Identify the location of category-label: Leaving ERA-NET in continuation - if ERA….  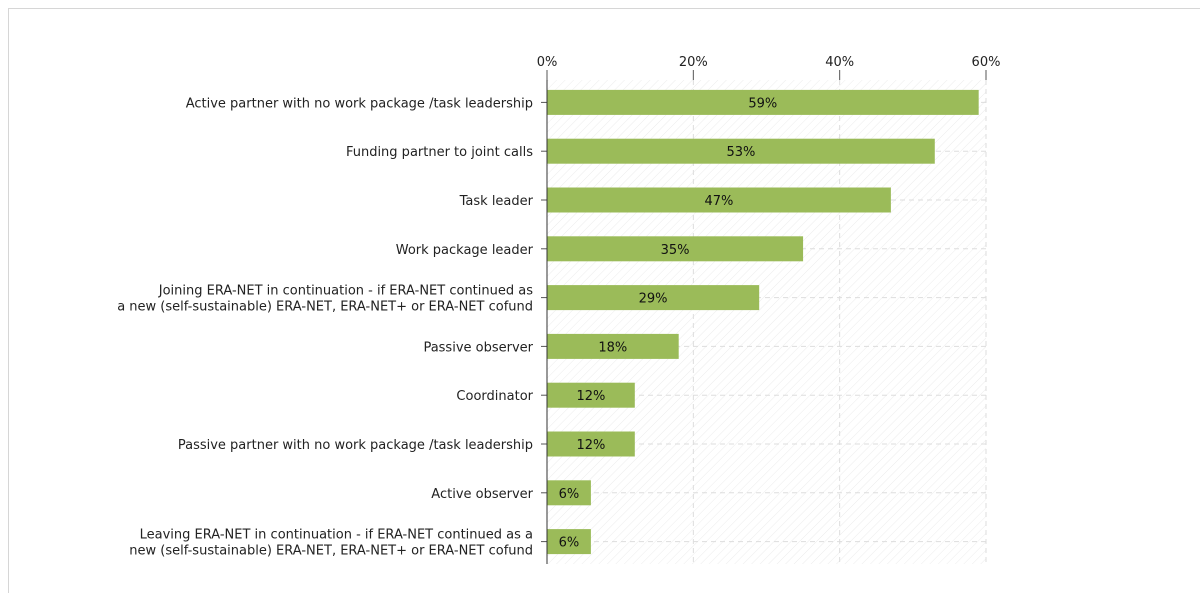
(336, 535).